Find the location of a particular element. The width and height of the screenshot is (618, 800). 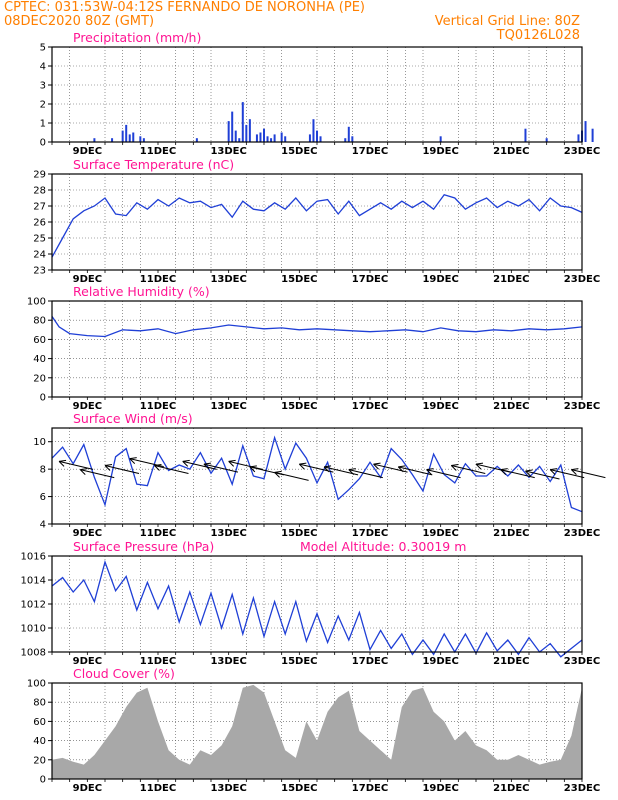

humidity-line is located at coordinates (317, 327).